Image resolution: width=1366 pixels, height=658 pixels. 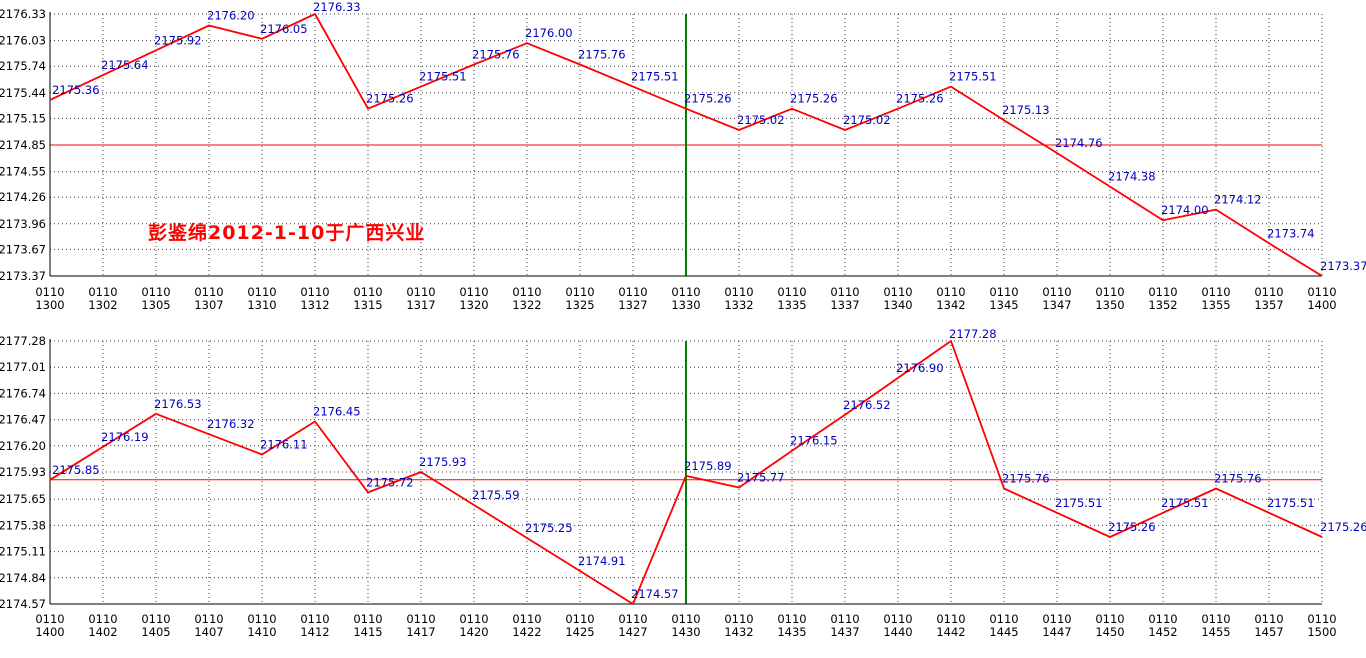 What do you see at coordinates (178, 404) in the screenshot?
I see `point-value-label: 2176.53` at bounding box center [178, 404].